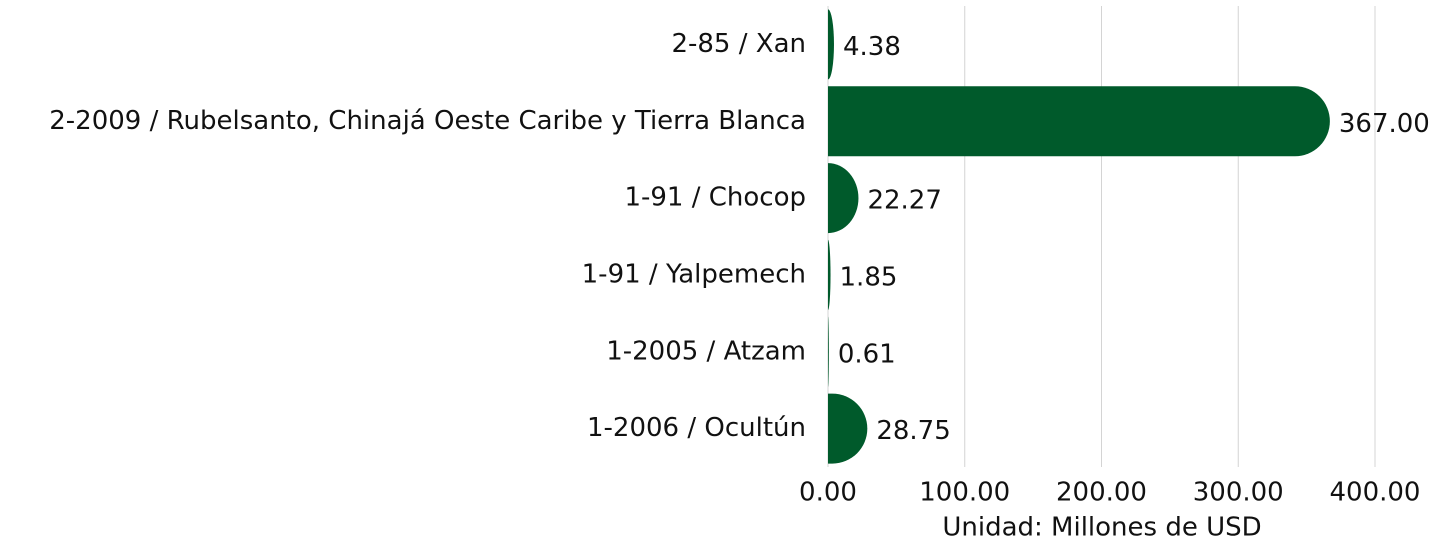 This screenshot has height=544, width=1455. I want to click on value-label: 28.75, so click(913, 431).